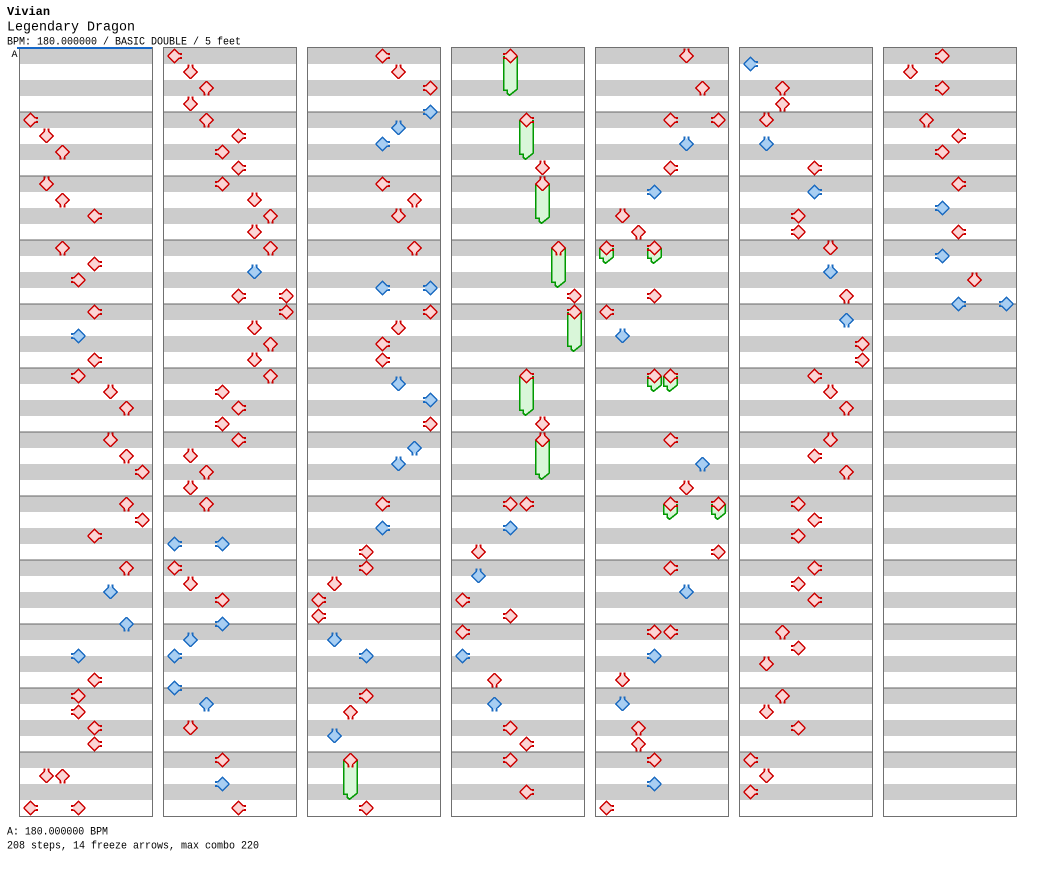 This screenshot has height=881, width=1040. Describe the element at coordinates (124, 43) in the screenshot. I see `svg-text:BPM: 180.000000 / BASIC DOUBLE: BPM: 180.000000 / BASIC DOUBLE / 5 feet` at that location.